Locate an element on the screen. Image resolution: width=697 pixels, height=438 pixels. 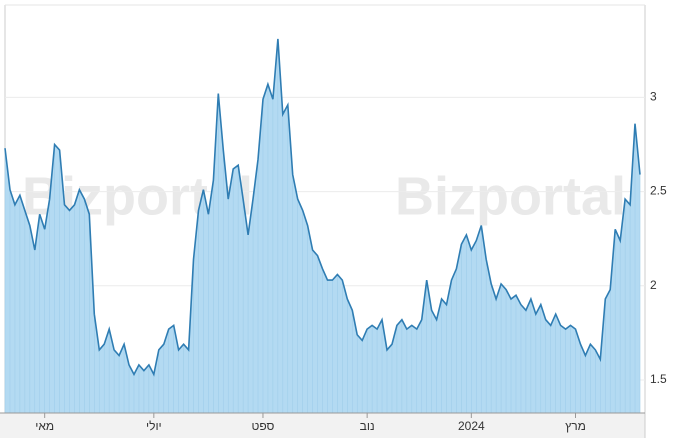
x-axis-band is located at coordinates (322, 425).